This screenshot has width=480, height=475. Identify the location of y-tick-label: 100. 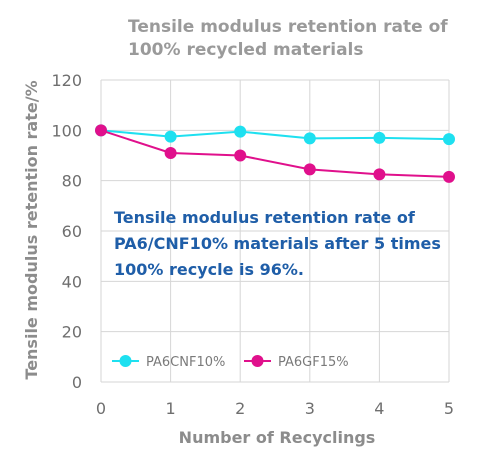
(66, 130).